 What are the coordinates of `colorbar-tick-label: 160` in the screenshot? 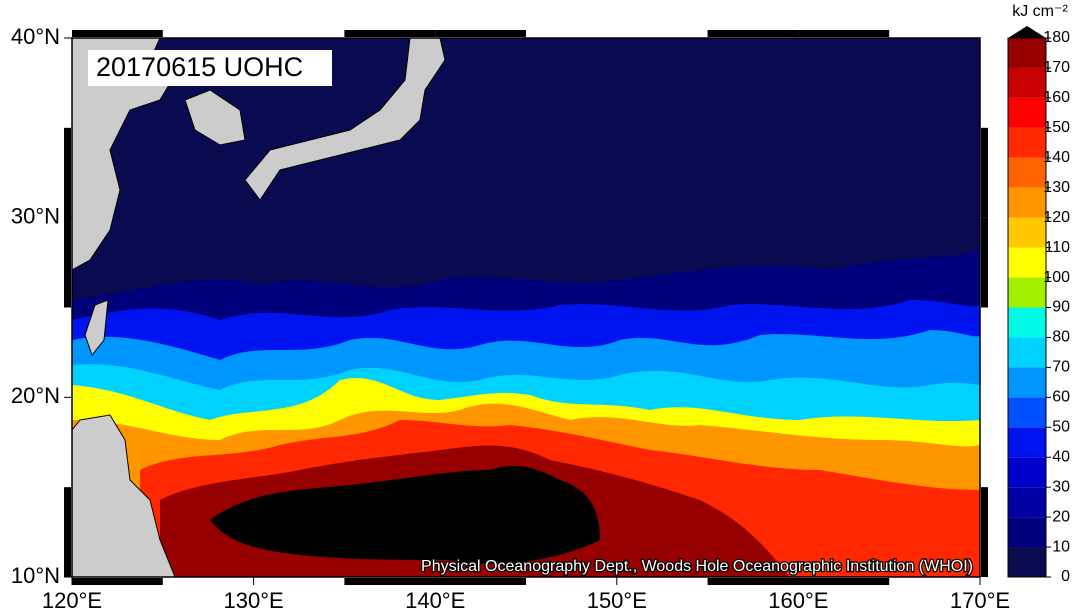 It's located at (1056, 97).